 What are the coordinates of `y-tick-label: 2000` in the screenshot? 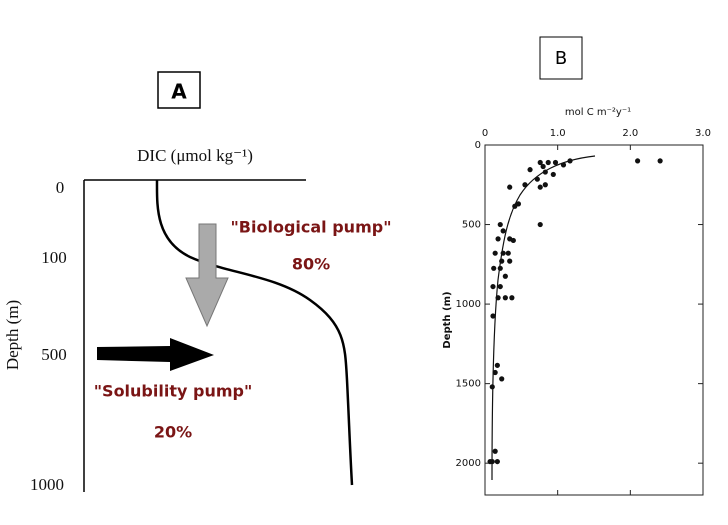 It's located at (468, 463).